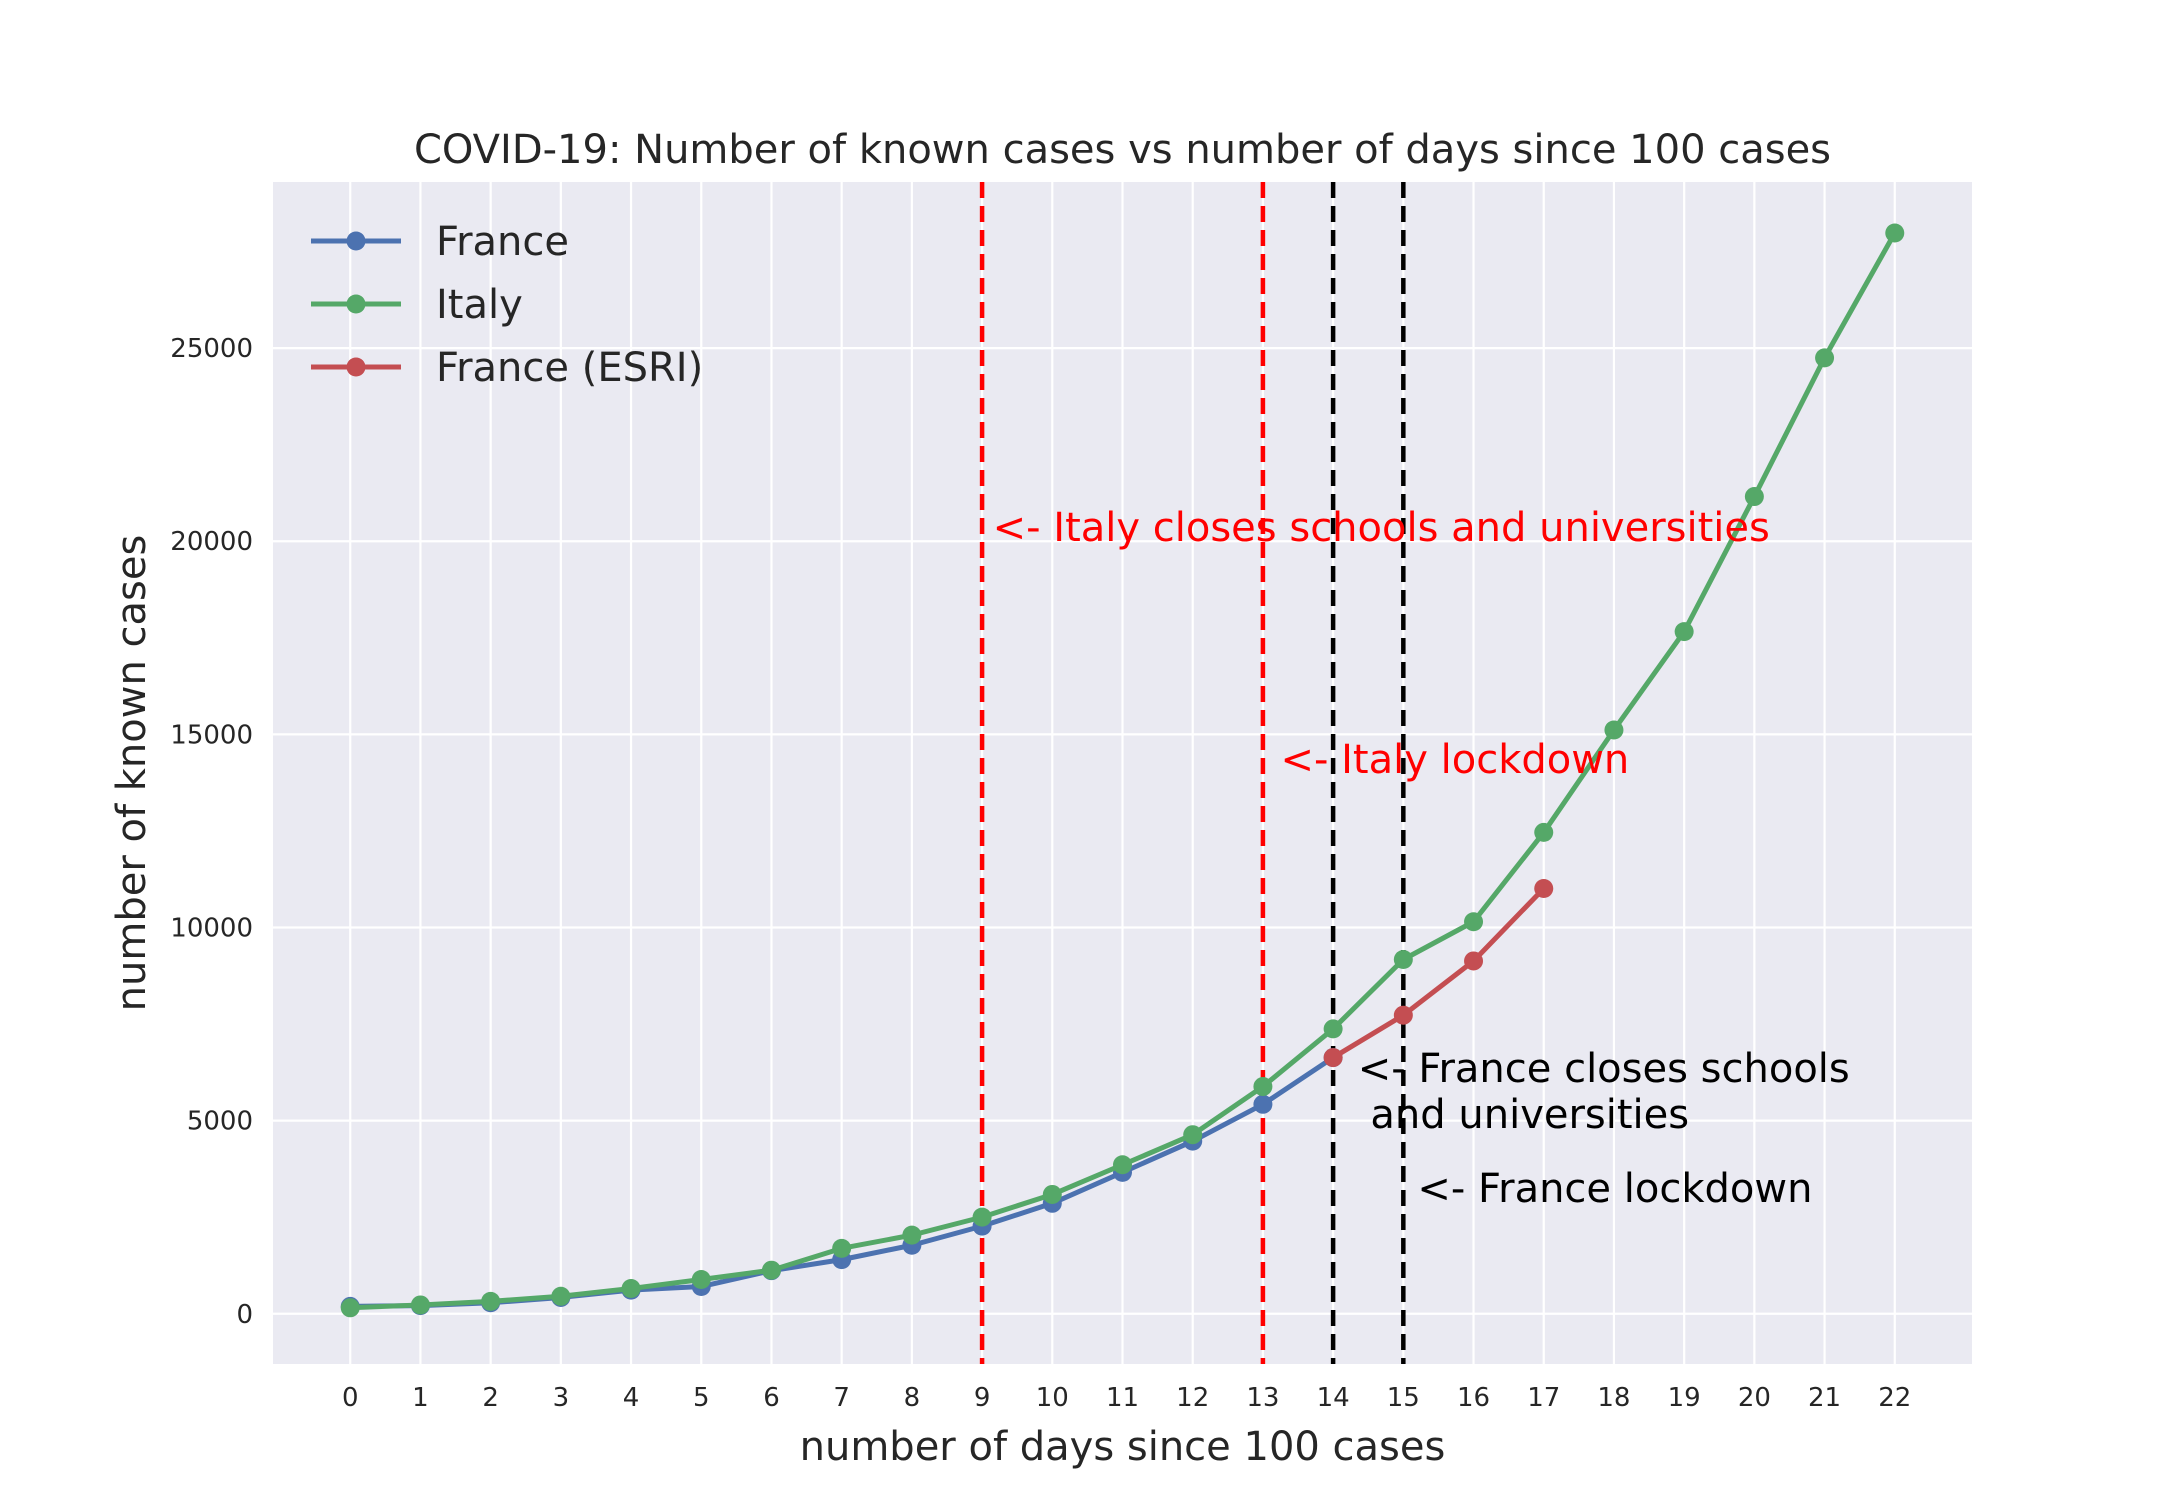 The image size is (2160, 1512). Describe the element at coordinates (841, 1398) in the screenshot. I see `x-tick-label: 7` at that location.